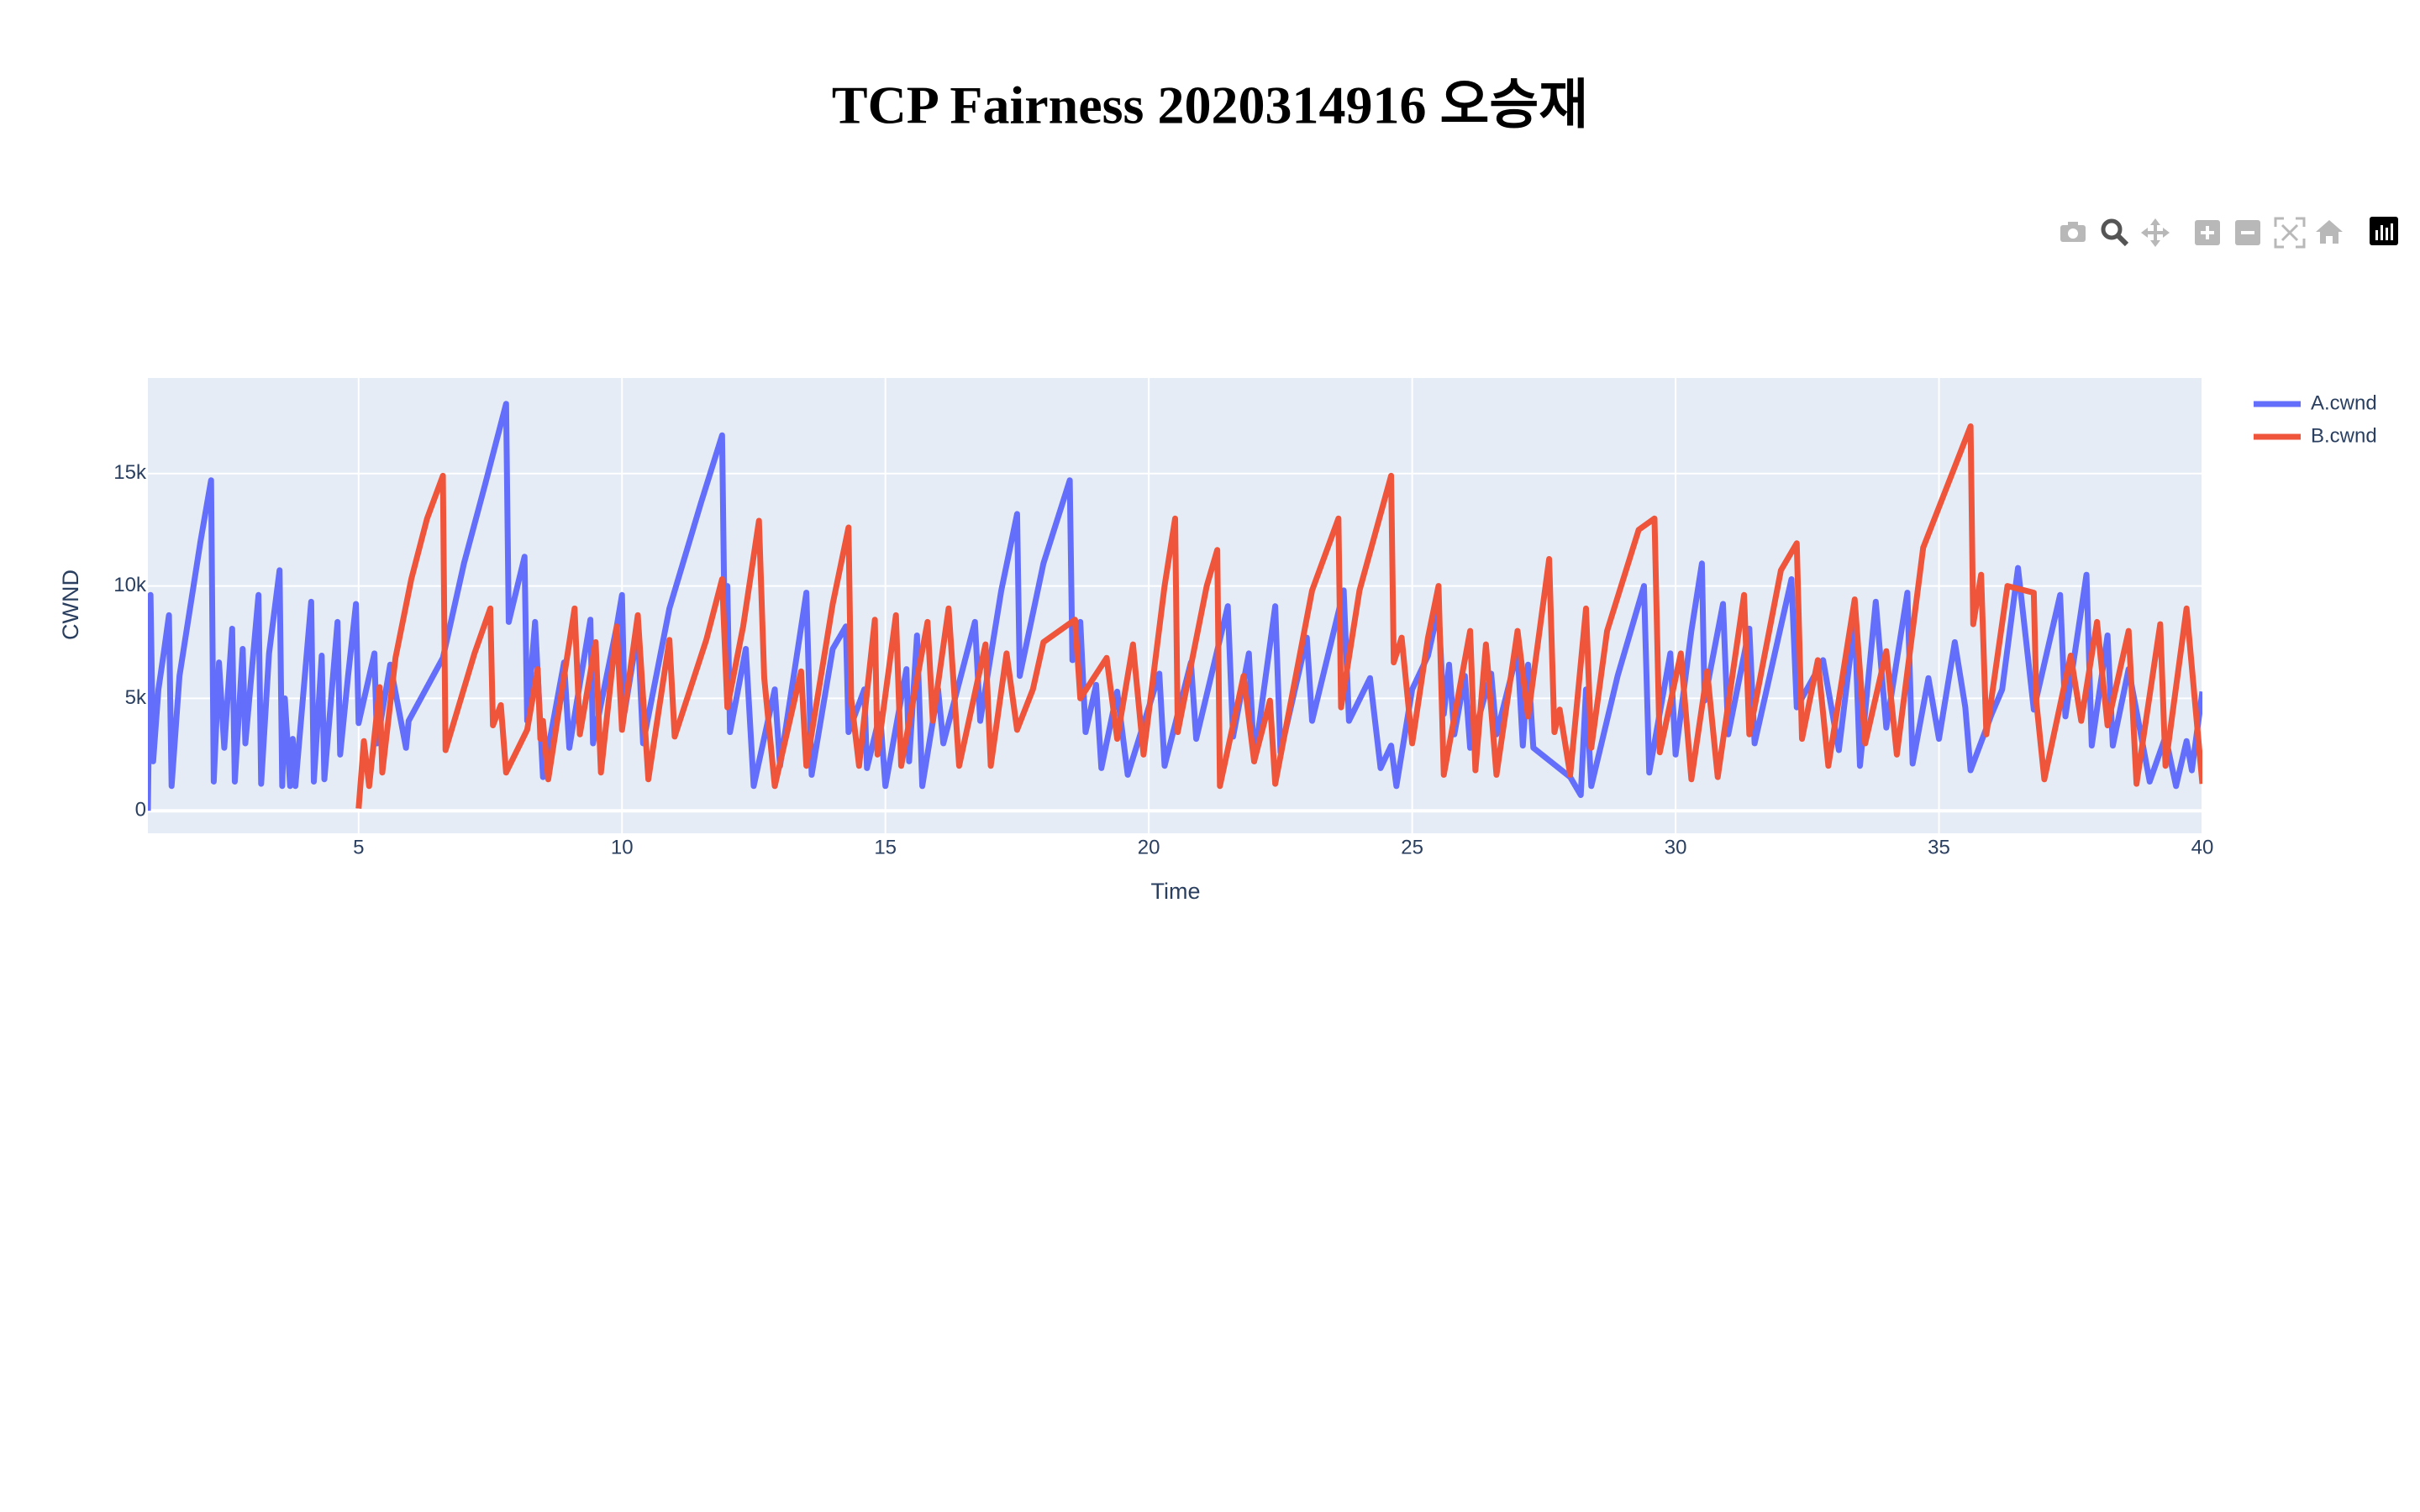 The width and height of the screenshot is (2420, 1512). What do you see at coordinates (359, 847) in the screenshot?
I see `x-tick-label: 5` at bounding box center [359, 847].